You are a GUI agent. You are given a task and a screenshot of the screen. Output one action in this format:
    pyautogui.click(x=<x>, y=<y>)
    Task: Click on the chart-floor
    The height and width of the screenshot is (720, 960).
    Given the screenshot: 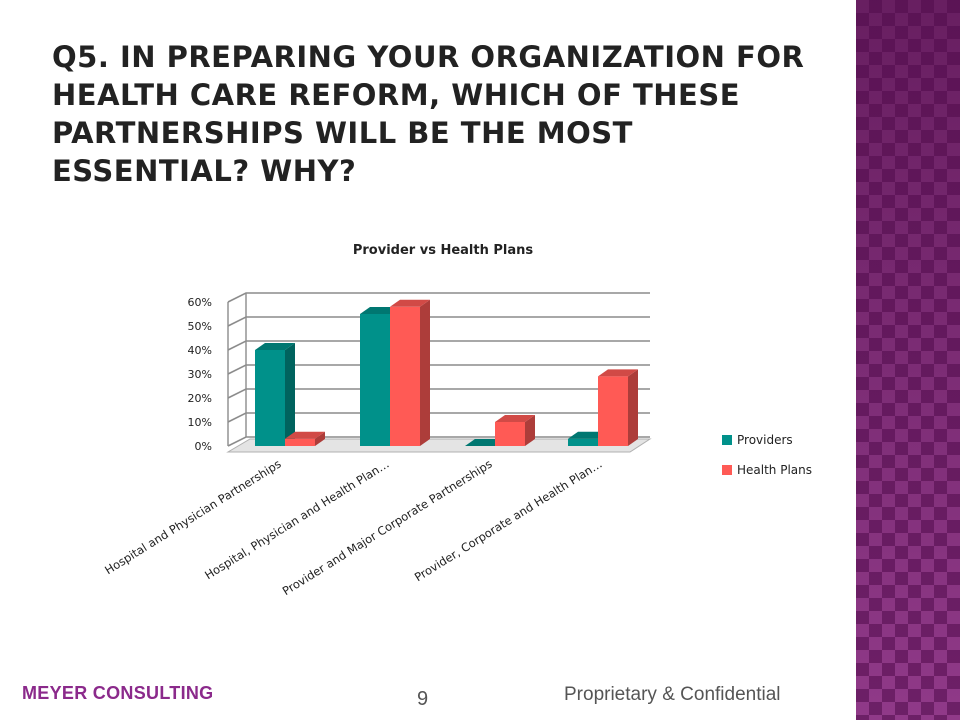 What is the action you would take?
    pyautogui.click(x=439, y=445)
    